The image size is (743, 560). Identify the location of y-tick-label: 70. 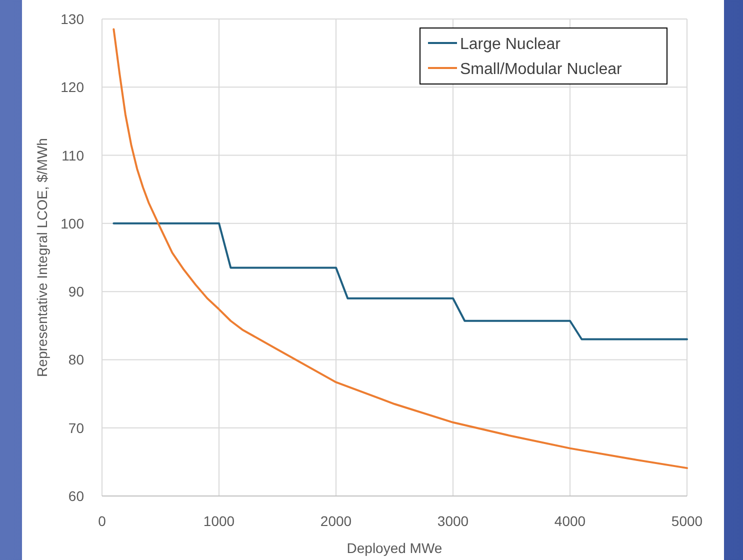
(76, 428).